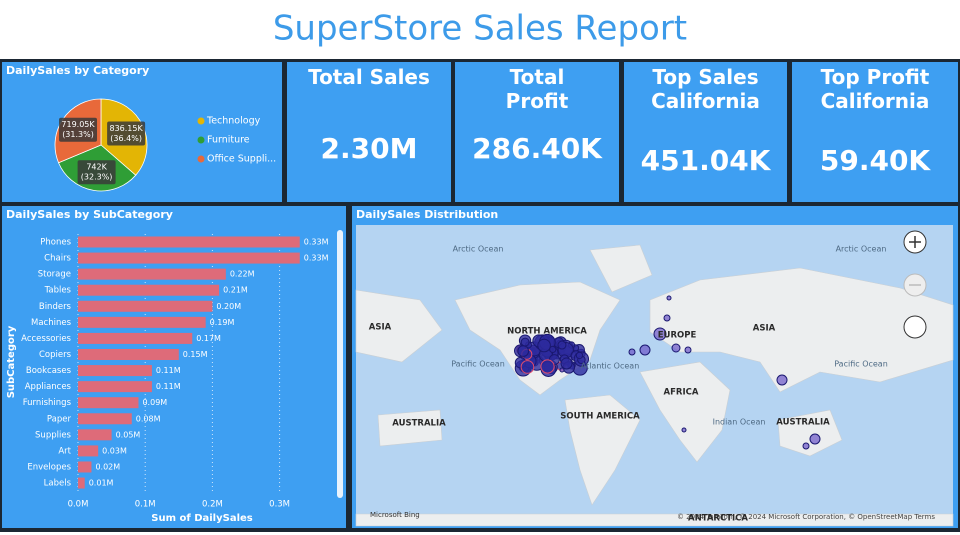 The image size is (960, 535). What do you see at coordinates (64, 451) in the screenshot?
I see `y-tick-label: Art` at bounding box center [64, 451].